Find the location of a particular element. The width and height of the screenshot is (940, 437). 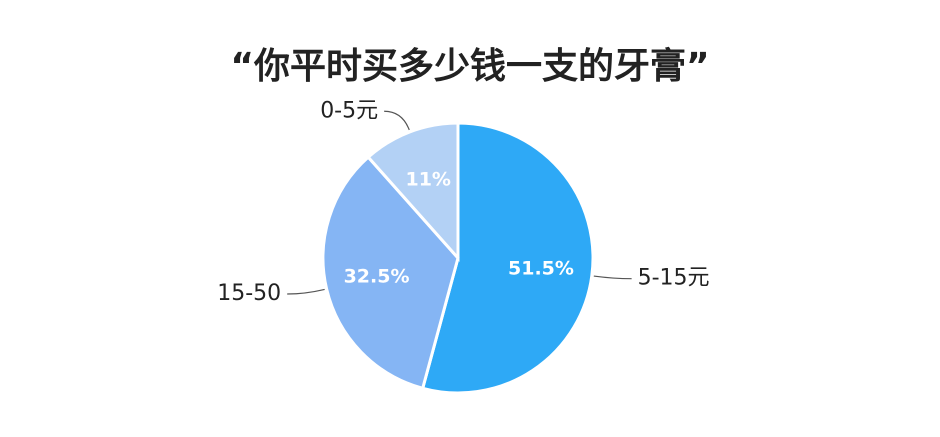

data-label: 32.5% is located at coordinates (377, 277).